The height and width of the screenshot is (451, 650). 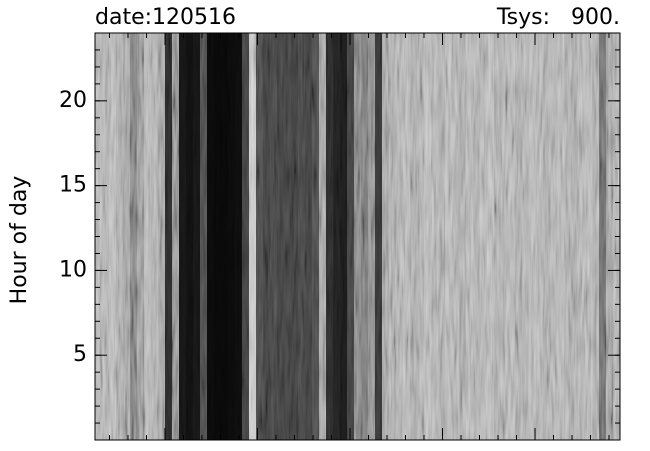 What do you see at coordinates (80, 354) in the screenshot?
I see `y-tick-label: 5` at bounding box center [80, 354].